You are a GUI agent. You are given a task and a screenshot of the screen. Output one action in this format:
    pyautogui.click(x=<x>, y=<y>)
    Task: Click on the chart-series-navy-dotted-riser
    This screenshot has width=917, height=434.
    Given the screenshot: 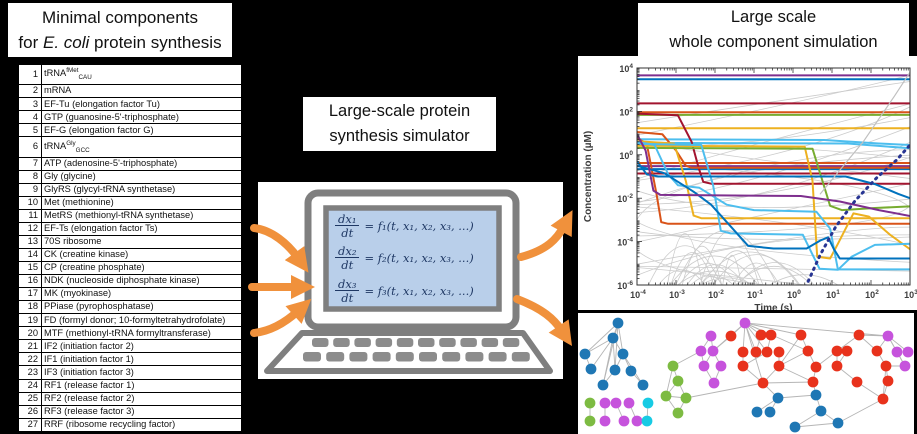 What is the action you would take?
    pyautogui.click(x=857, y=214)
    